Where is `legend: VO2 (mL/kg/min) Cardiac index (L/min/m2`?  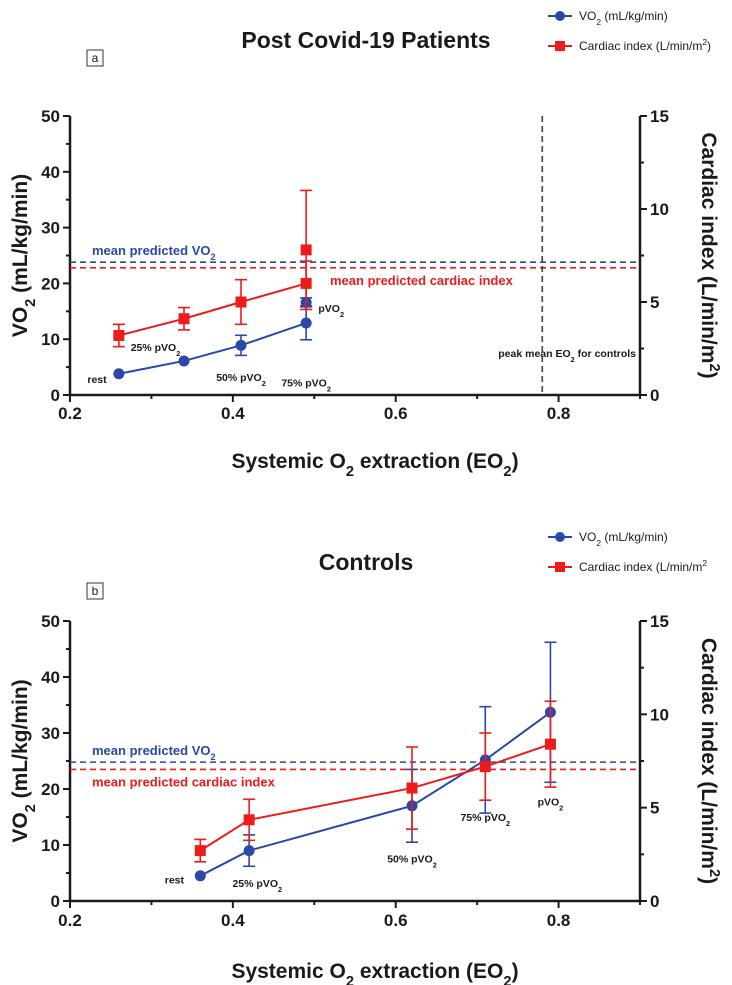 legend: VO2 (mL/kg/min) Cardiac index (L/min/m2 is located at coordinates (627, 552).